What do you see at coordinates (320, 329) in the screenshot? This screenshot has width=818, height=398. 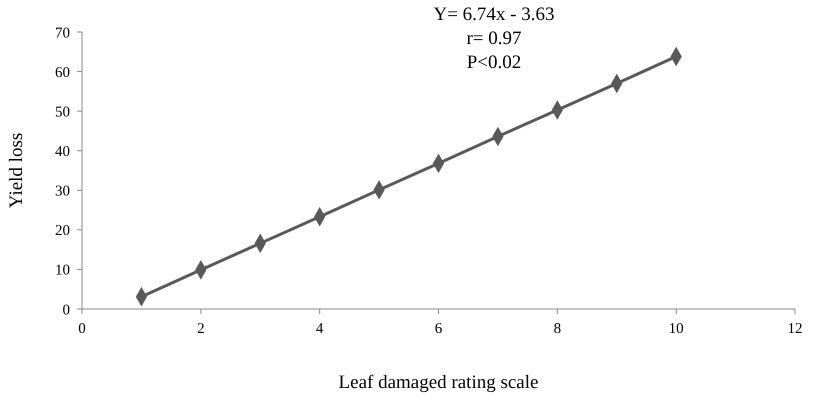 I see `x-tick-label: 4` at bounding box center [320, 329].